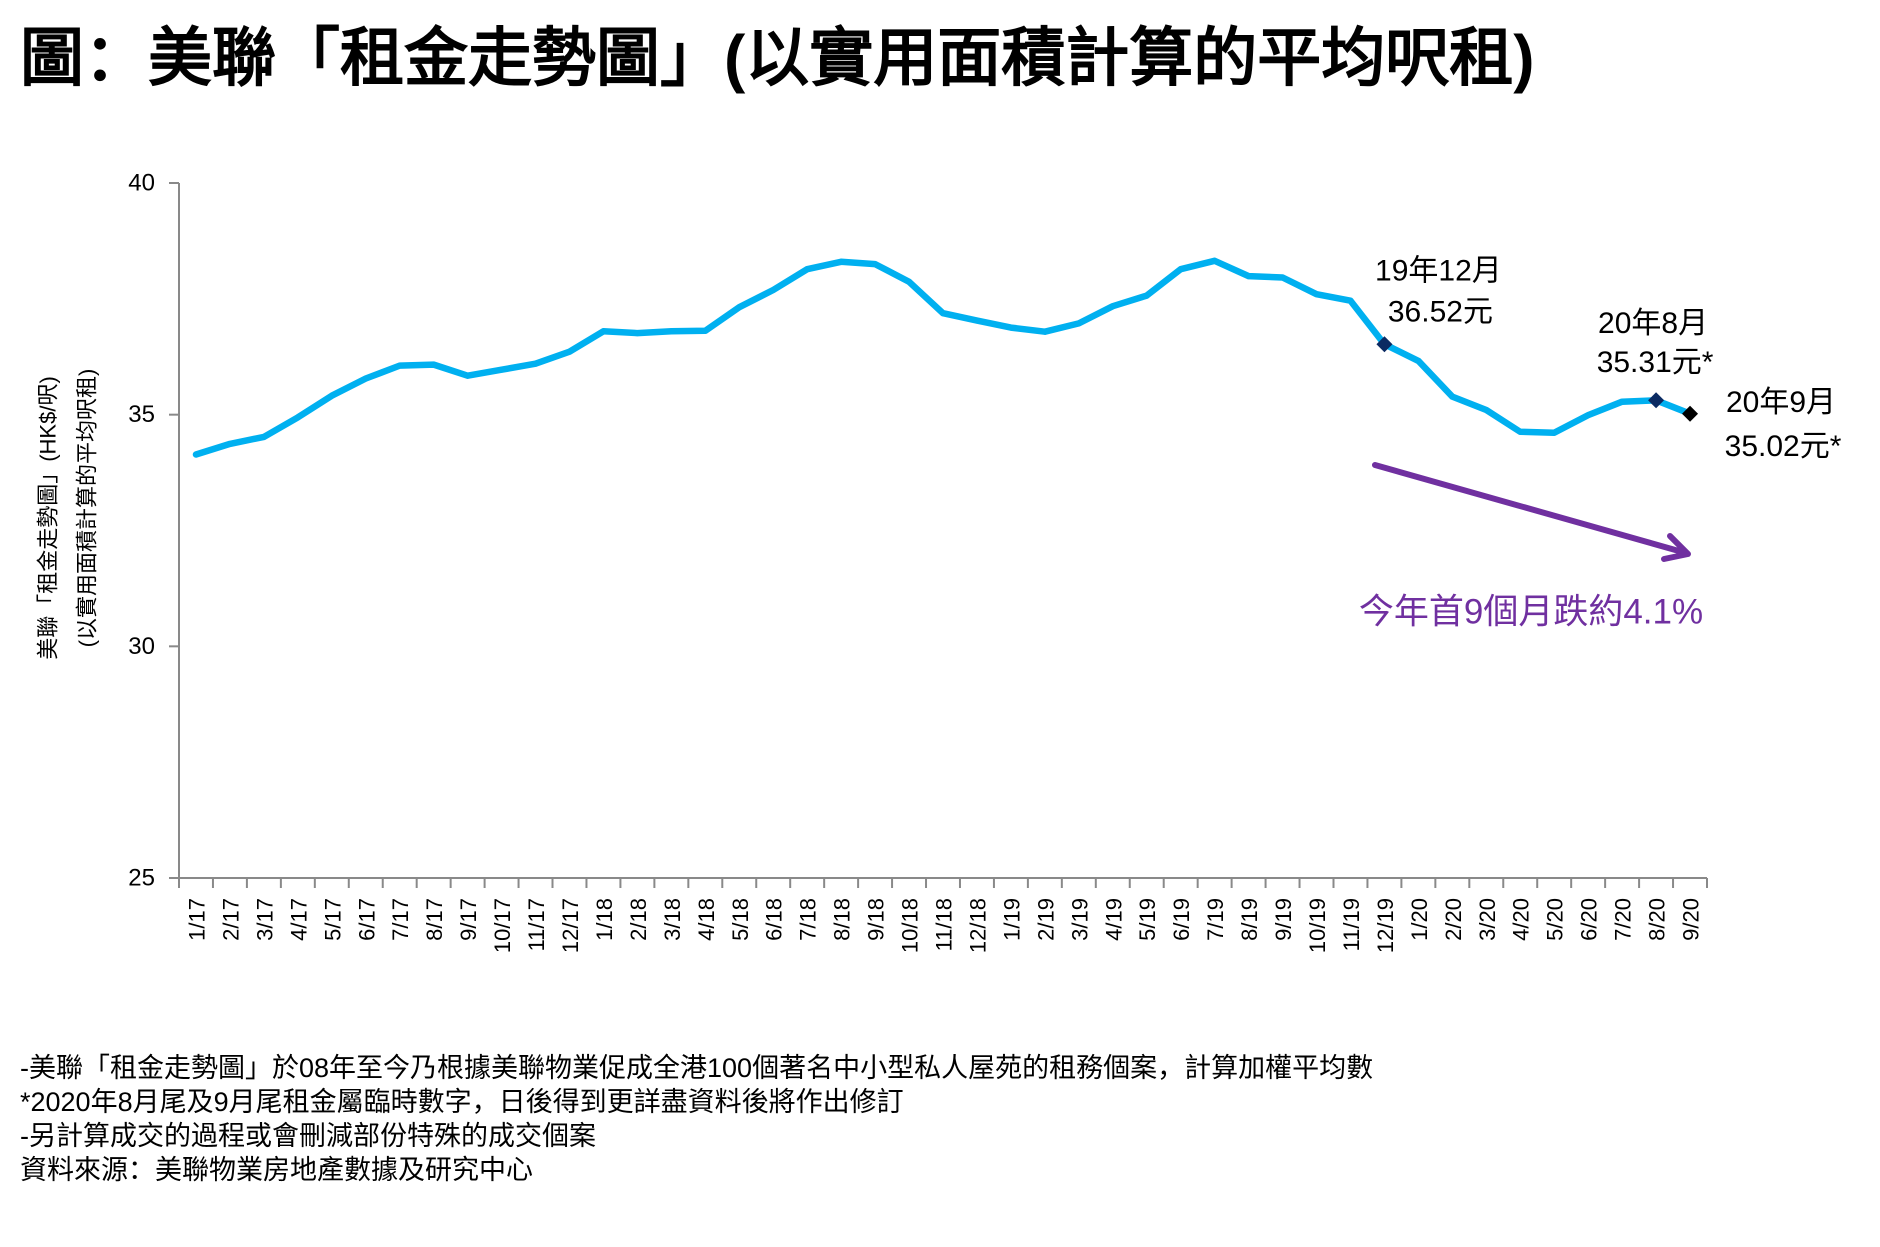  Describe the element at coordinates (141, 414) in the screenshot. I see `y-tick-label: 35` at that location.